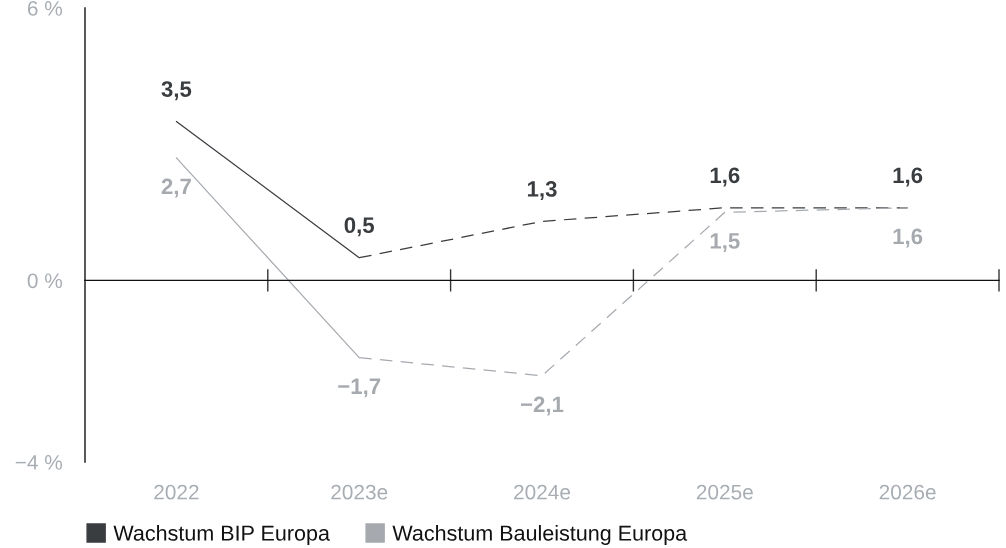 This screenshot has width=1006, height=548. What do you see at coordinates (45, 8) in the screenshot?
I see `y-tick-label: 6 %` at bounding box center [45, 8].